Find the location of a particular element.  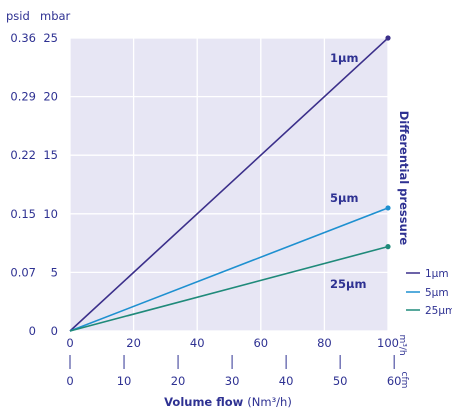

y-tick-label-psid: 0.22 is located at coordinates (23, 155).